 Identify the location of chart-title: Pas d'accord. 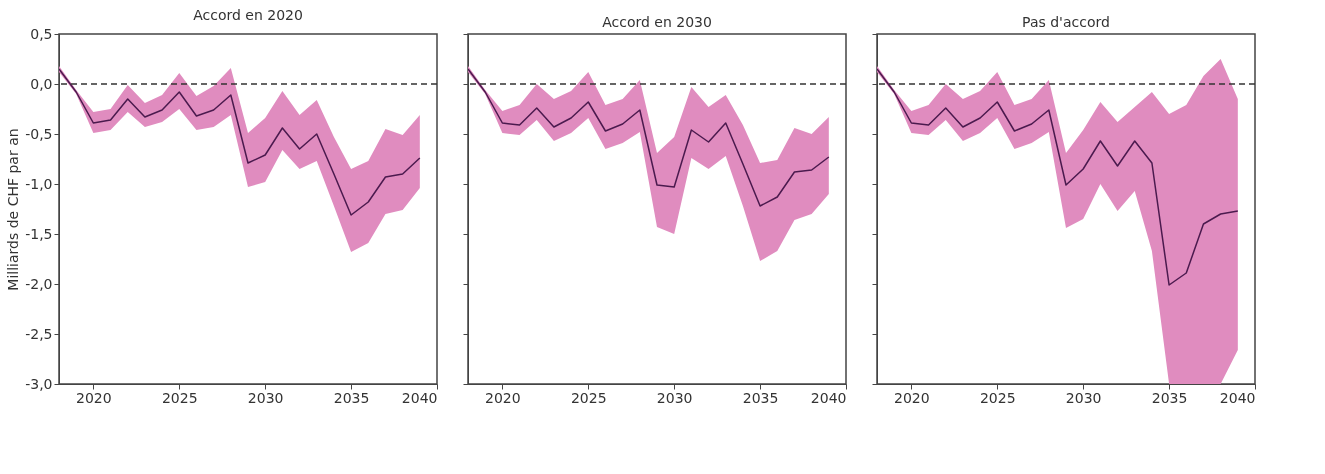
(1066, 21).